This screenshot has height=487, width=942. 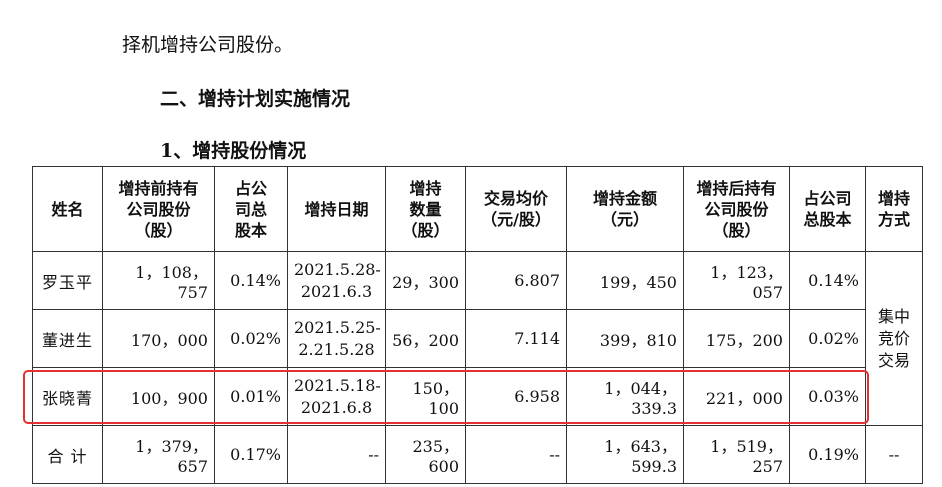 I want to click on cell-after-shares: 175，200, so click(x=736, y=338).